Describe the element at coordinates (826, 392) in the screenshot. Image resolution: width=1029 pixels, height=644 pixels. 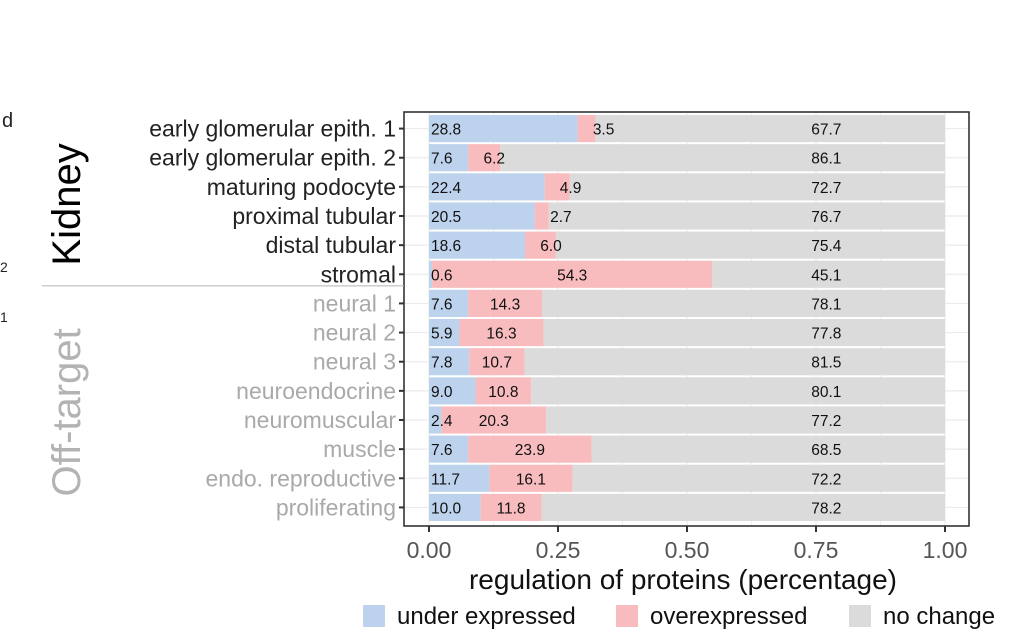
I see `label-nochange-9: 80.1` at that location.